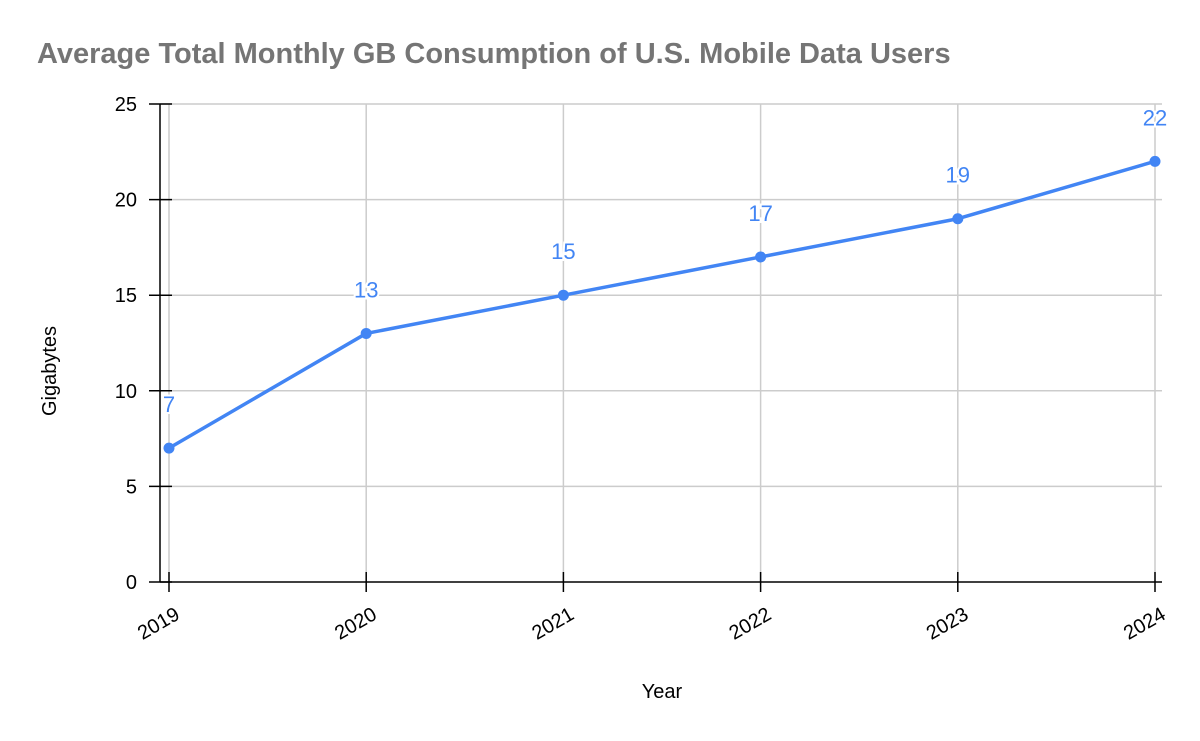 The image size is (1200, 741). Describe the element at coordinates (751, 623) in the screenshot. I see `x-tick-label: 2022` at that location.